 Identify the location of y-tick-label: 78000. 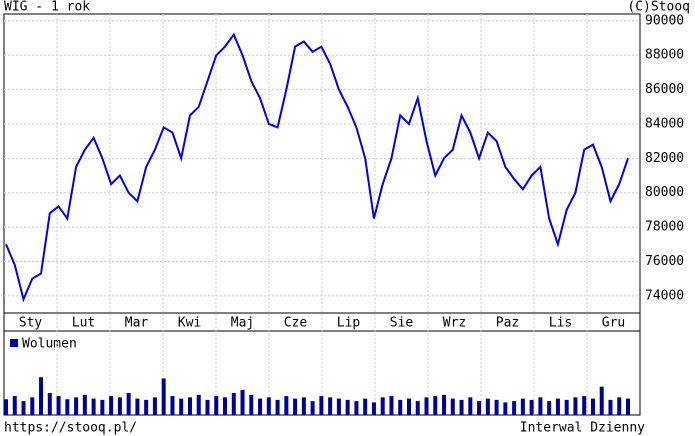
(664, 227).